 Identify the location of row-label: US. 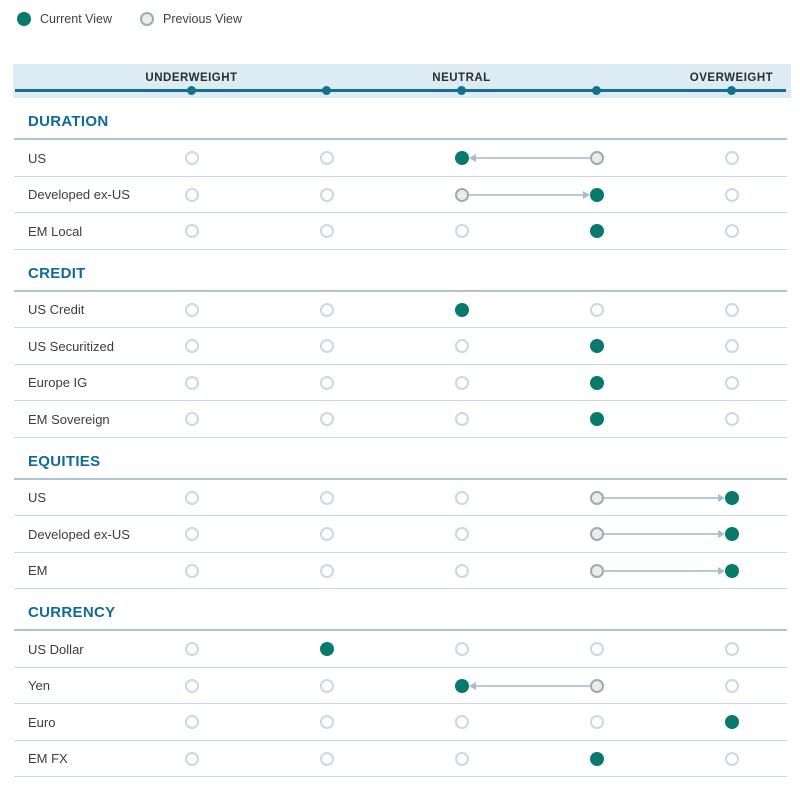
(37, 498).